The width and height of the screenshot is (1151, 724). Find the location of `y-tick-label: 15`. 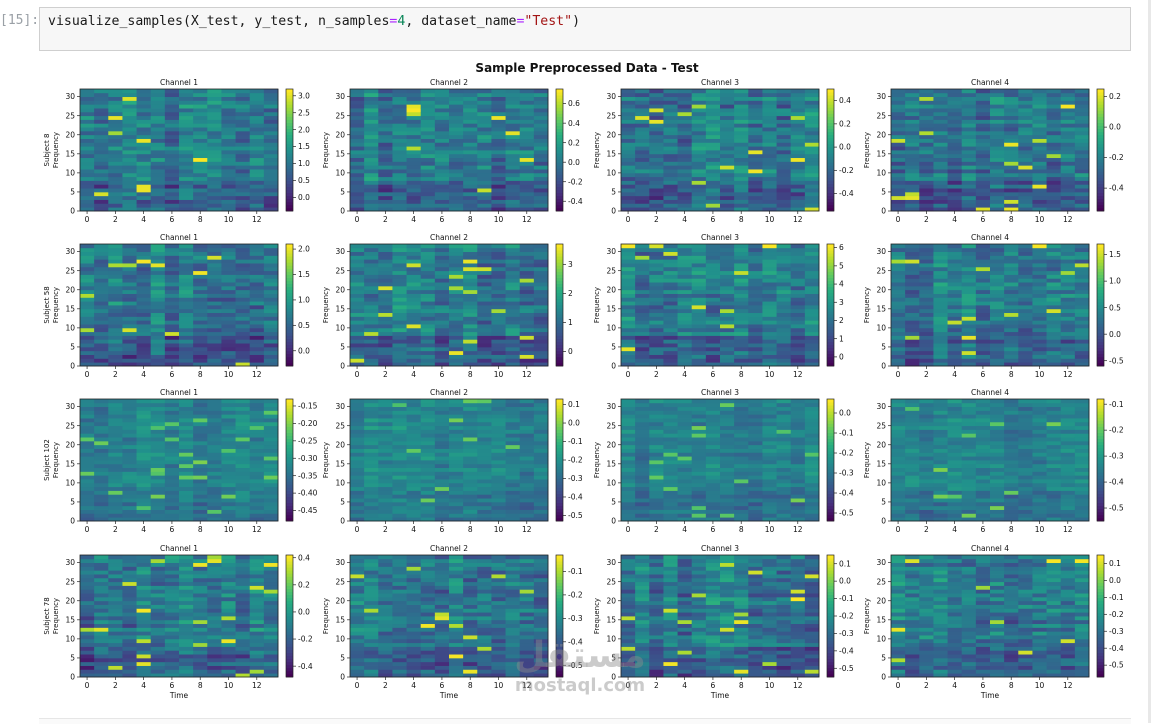

y-tick-label: 15 is located at coordinates (881, 153).